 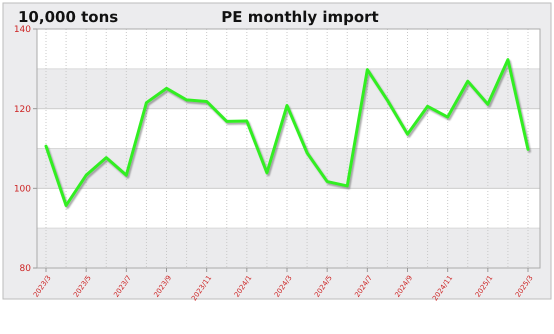 What do you see at coordinates (26, 269) in the screenshot?
I see `y-tick-label: 80` at bounding box center [26, 269].